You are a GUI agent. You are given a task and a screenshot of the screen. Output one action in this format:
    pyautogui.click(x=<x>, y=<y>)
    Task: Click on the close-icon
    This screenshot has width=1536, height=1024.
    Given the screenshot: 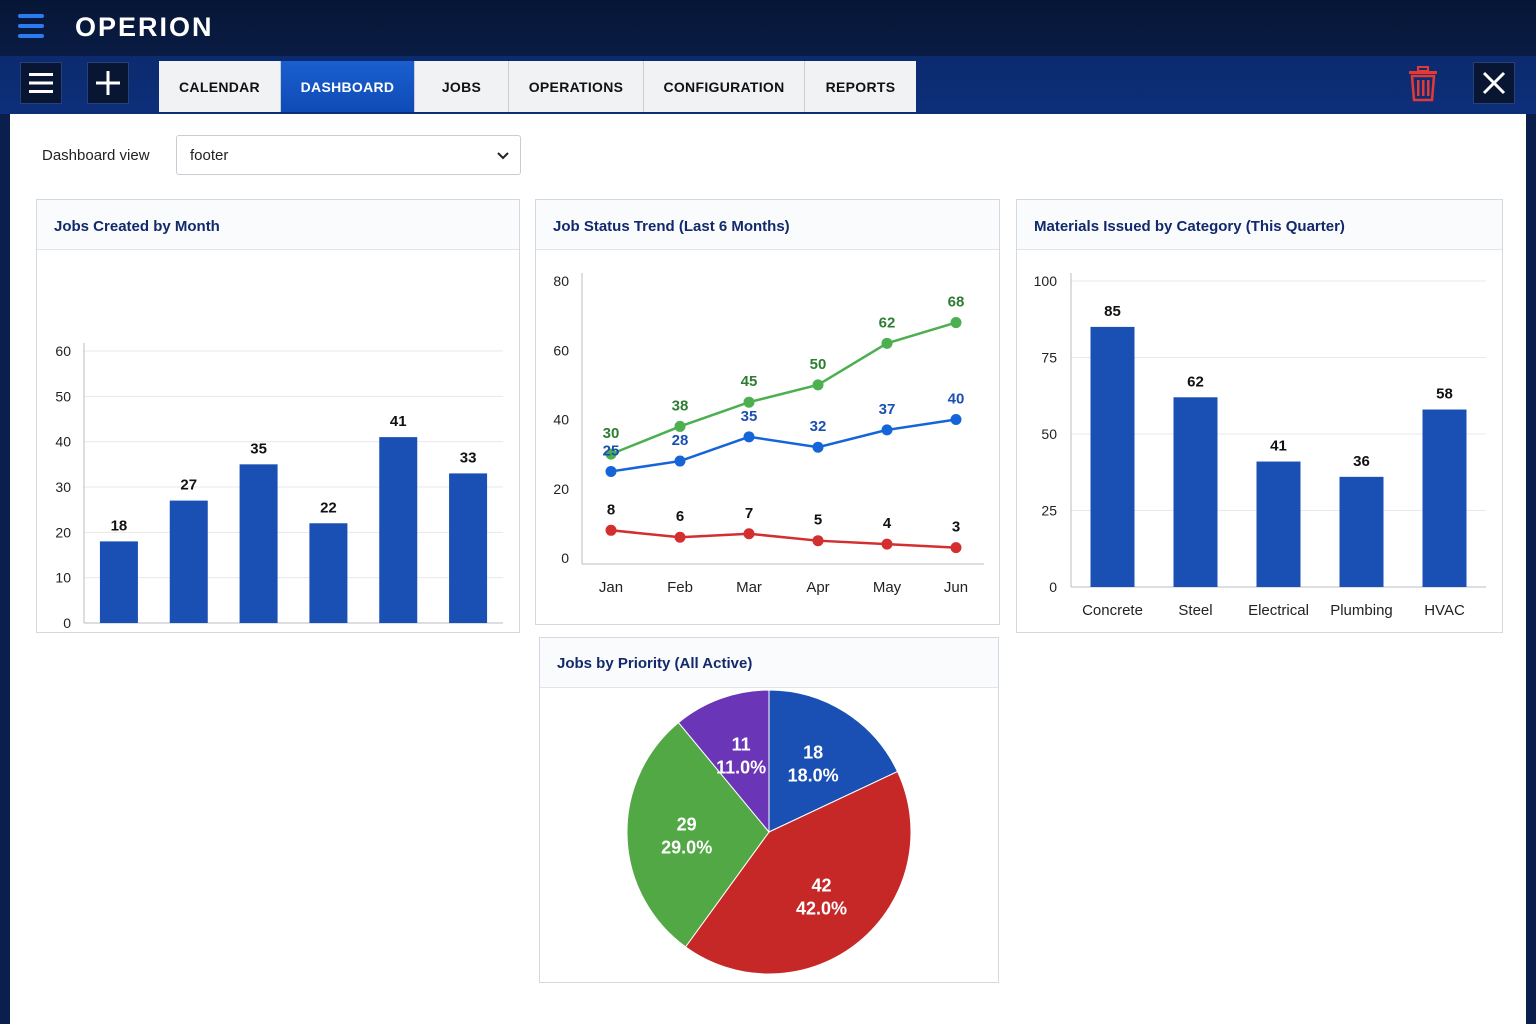 What is the action you would take?
    pyautogui.click(x=1494, y=83)
    